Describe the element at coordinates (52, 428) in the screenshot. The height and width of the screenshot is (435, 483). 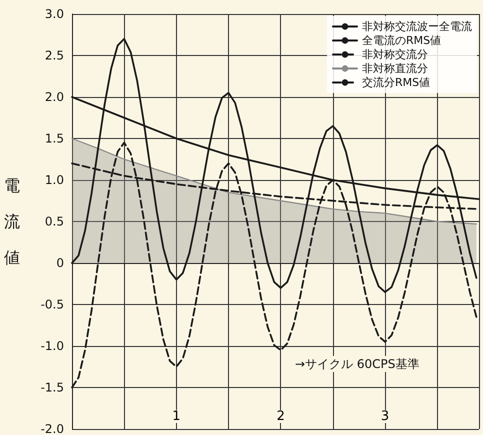
I see `y-tick-label: -2.0` at that location.